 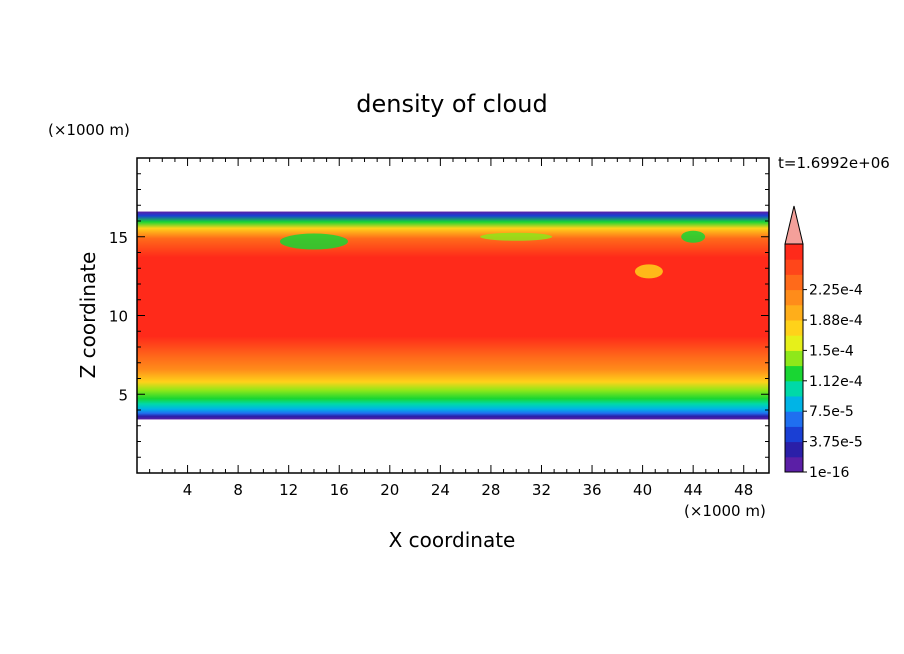 What do you see at coordinates (693, 490) in the screenshot?
I see `x-tick-label: 44` at bounding box center [693, 490].